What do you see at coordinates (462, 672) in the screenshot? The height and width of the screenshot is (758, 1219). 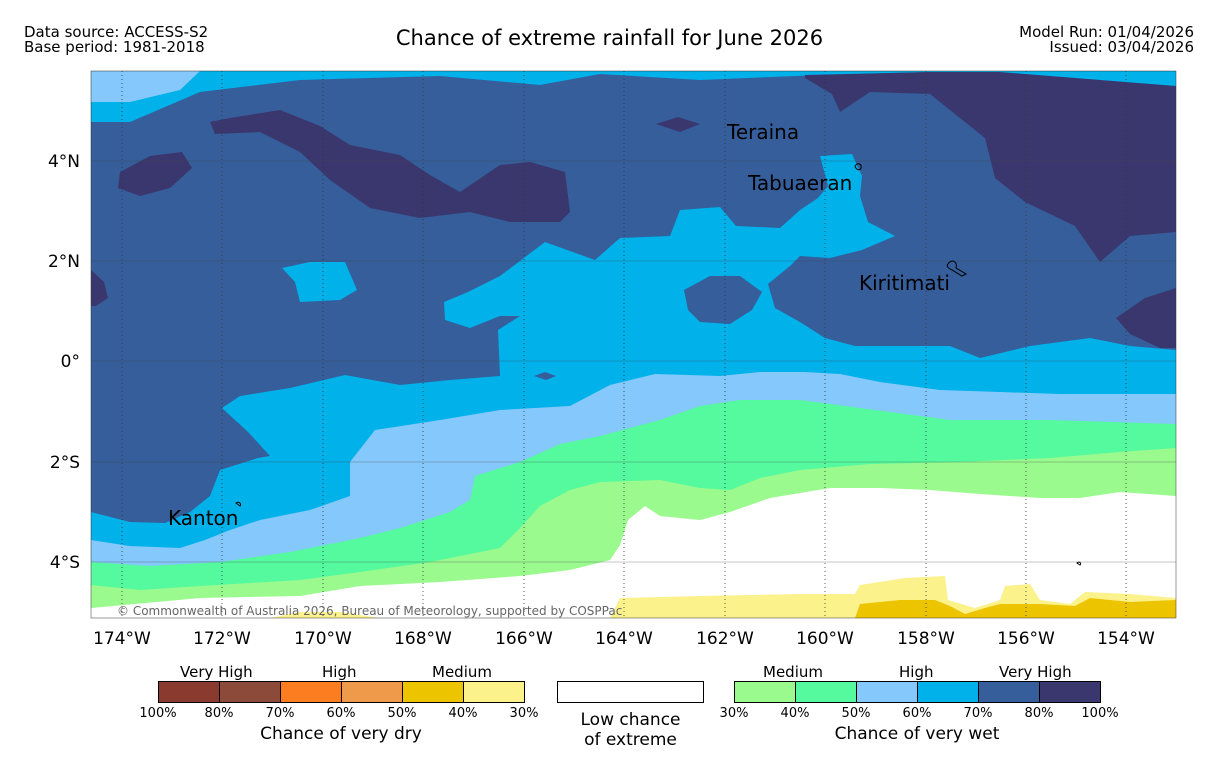 I see `dry-header-medium: Medium` at bounding box center [462, 672].